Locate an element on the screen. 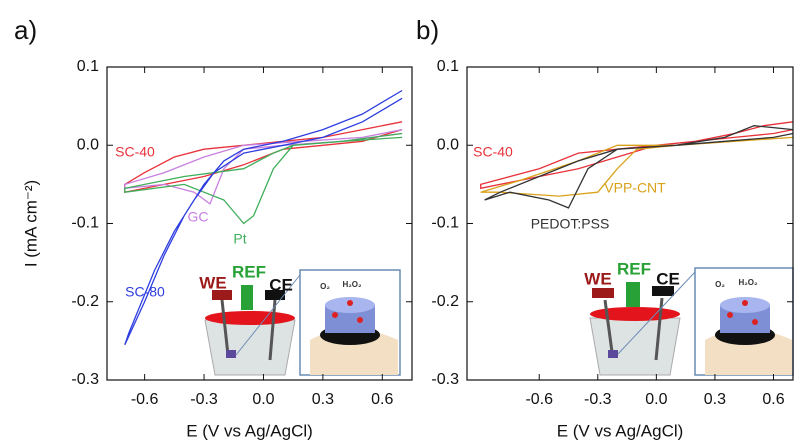 The width and height of the screenshot is (801, 442). series-label: Pt is located at coordinates (239, 239).